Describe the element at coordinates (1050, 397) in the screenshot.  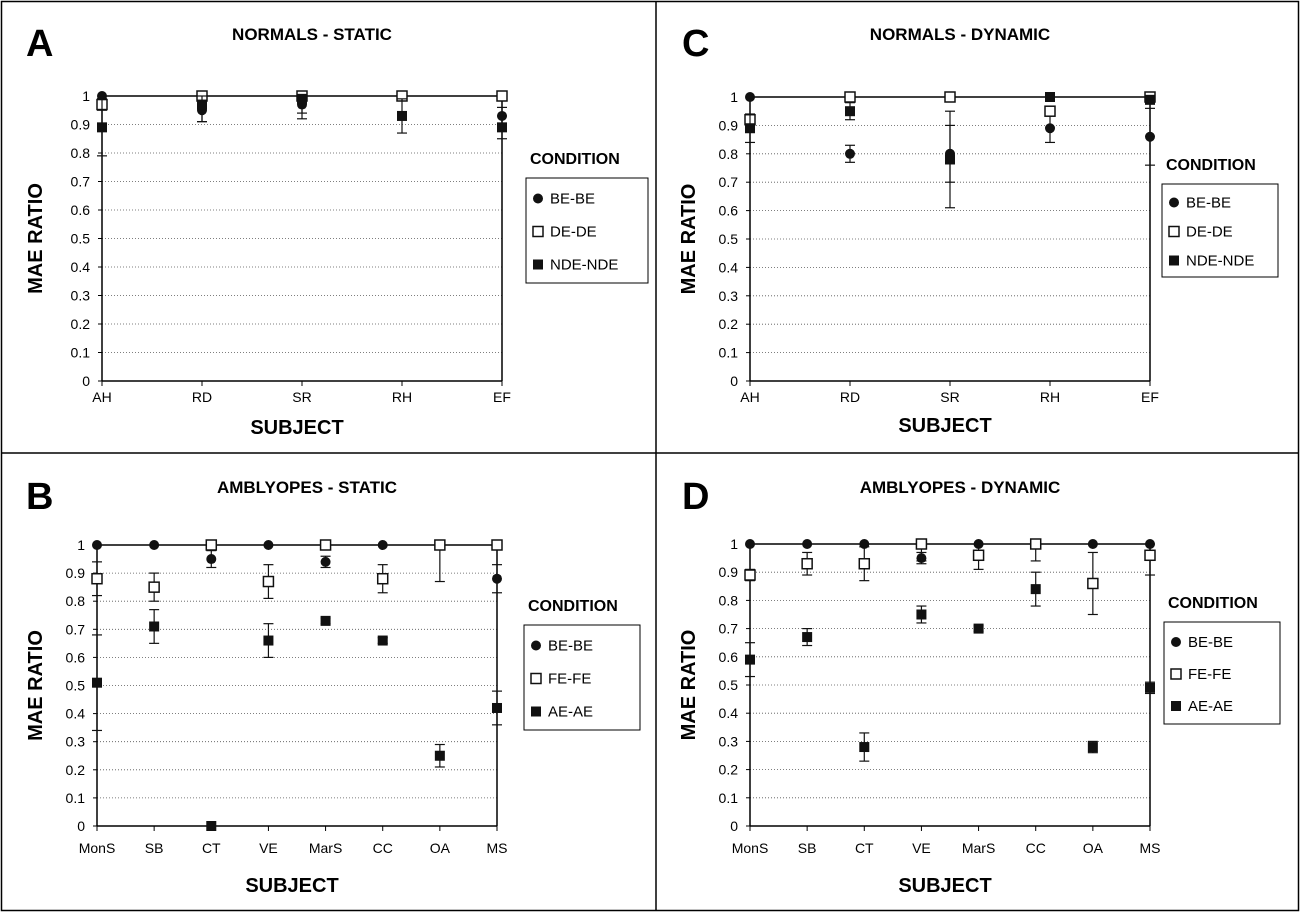
I see `x-tick-label: RH` at that location.